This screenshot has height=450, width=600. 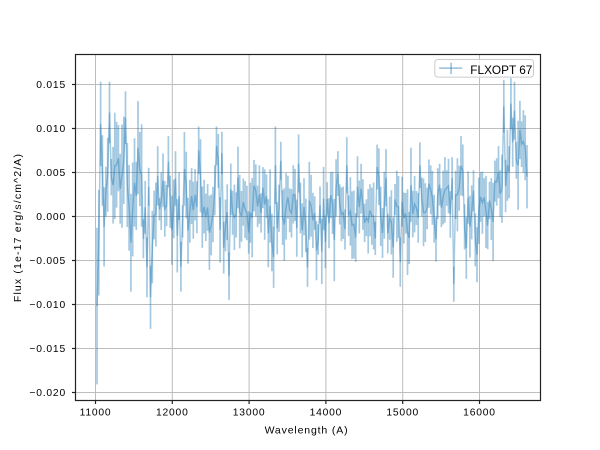 What do you see at coordinates (402, 413) in the screenshot?
I see `svg-text: 15000` at bounding box center [402, 413].